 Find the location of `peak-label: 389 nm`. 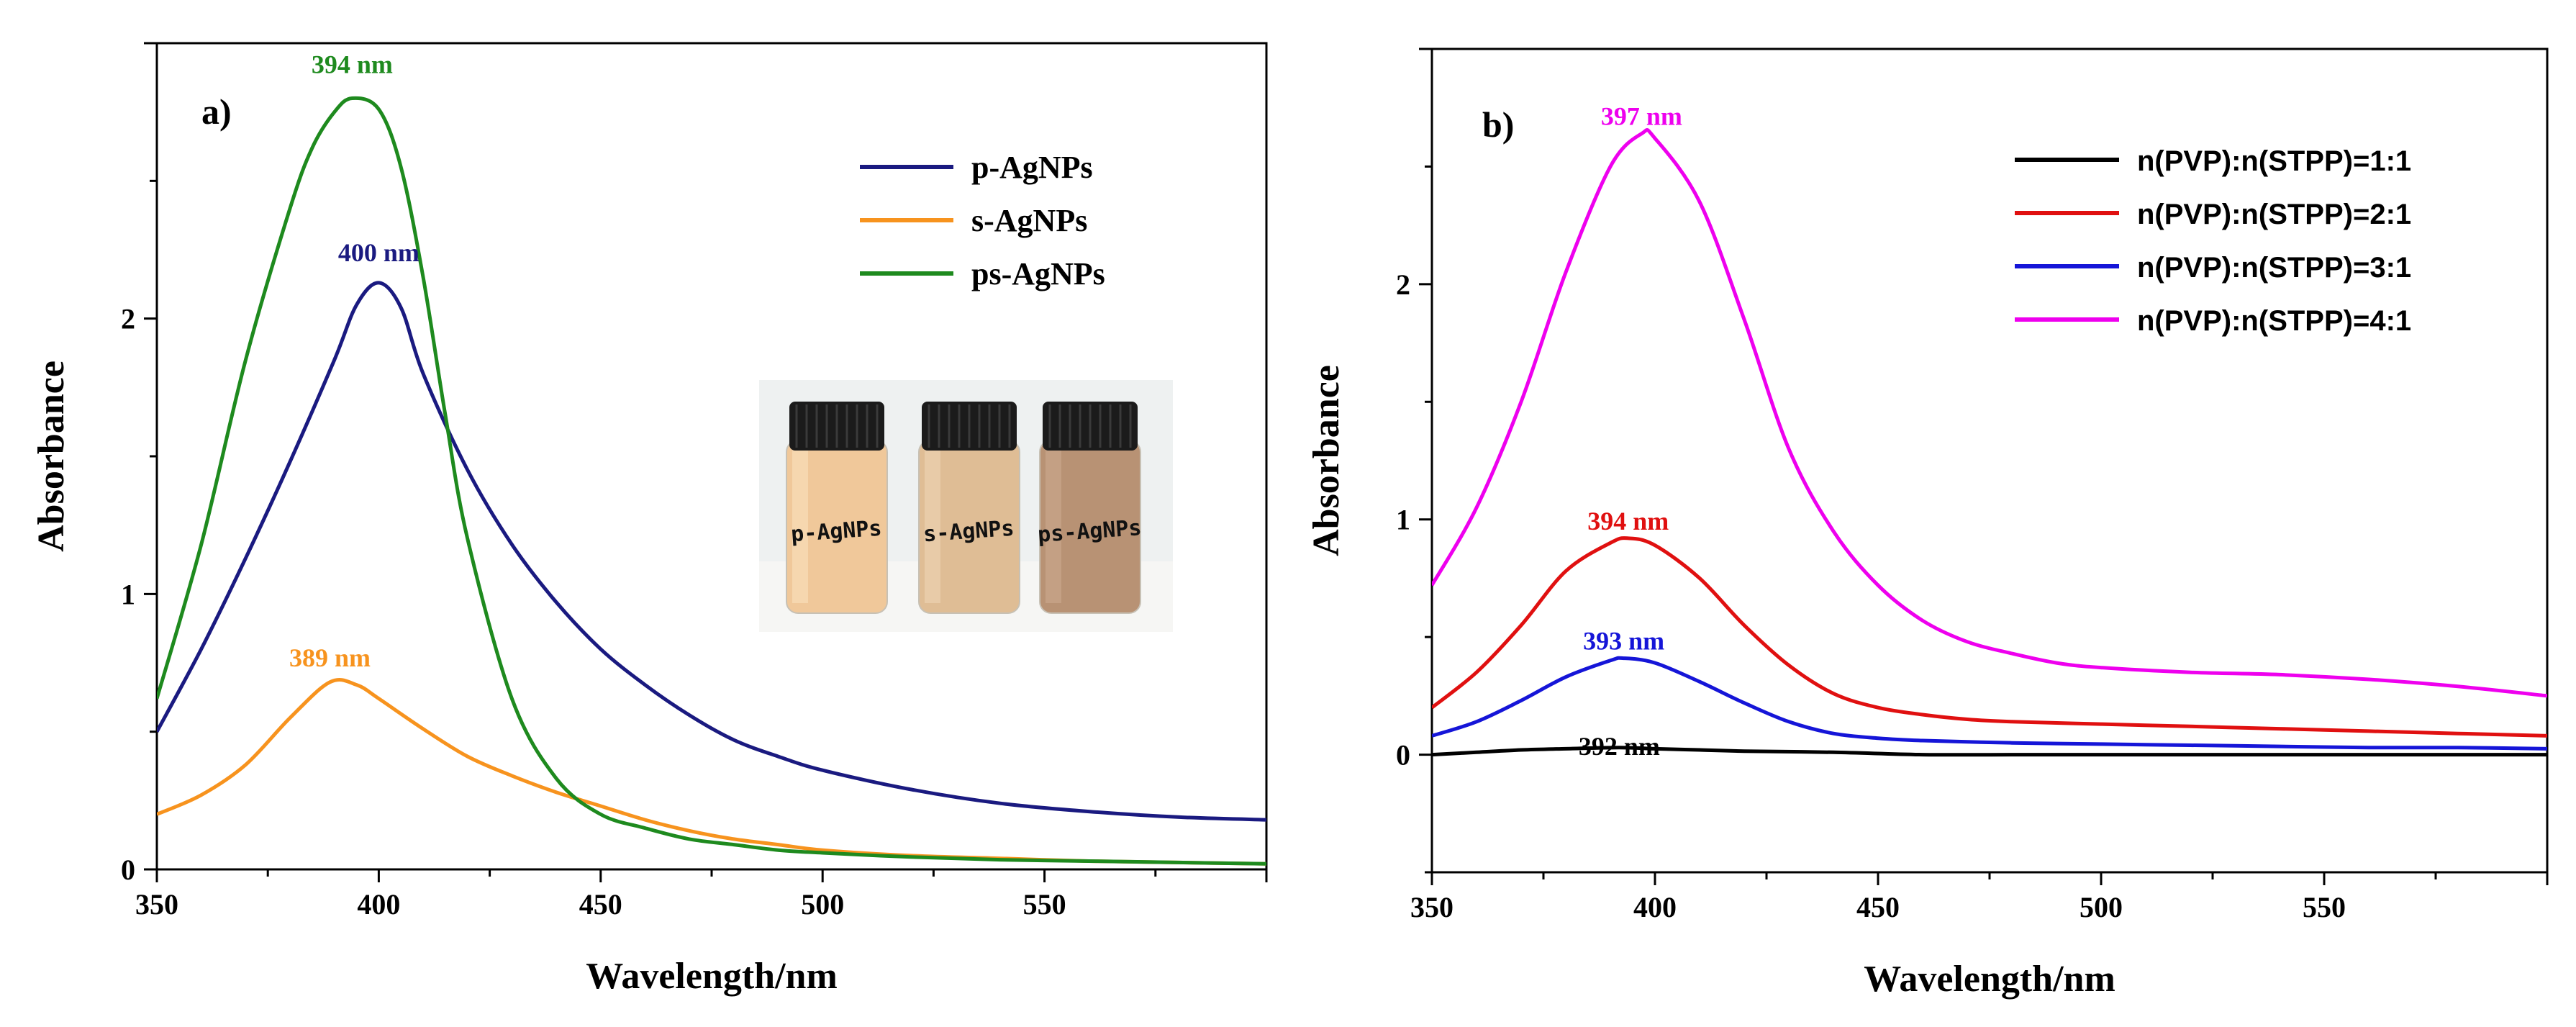

peak-label: 389 nm is located at coordinates (330, 657).